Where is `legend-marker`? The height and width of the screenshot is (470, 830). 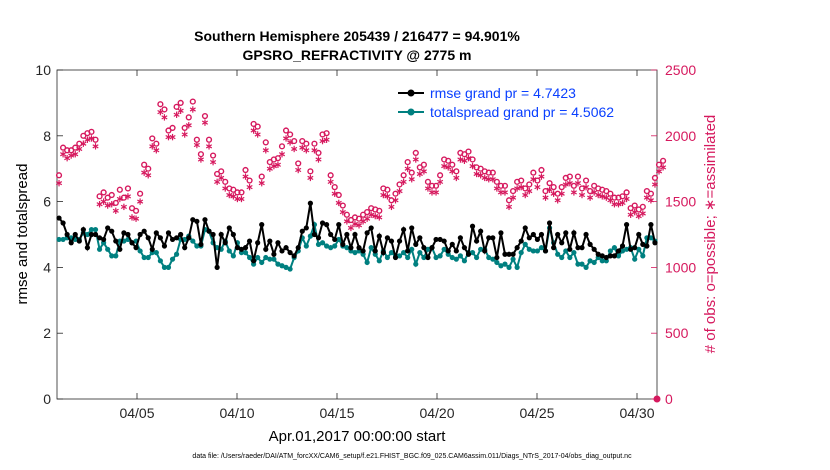 legend-marker is located at coordinates (411, 112).